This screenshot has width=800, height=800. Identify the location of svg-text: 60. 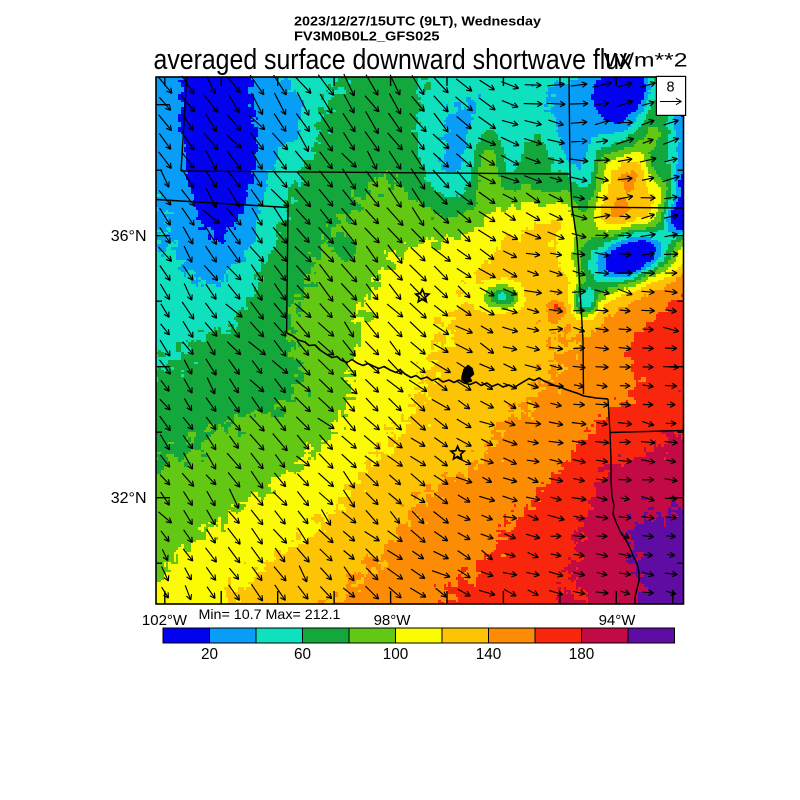
(302, 654).